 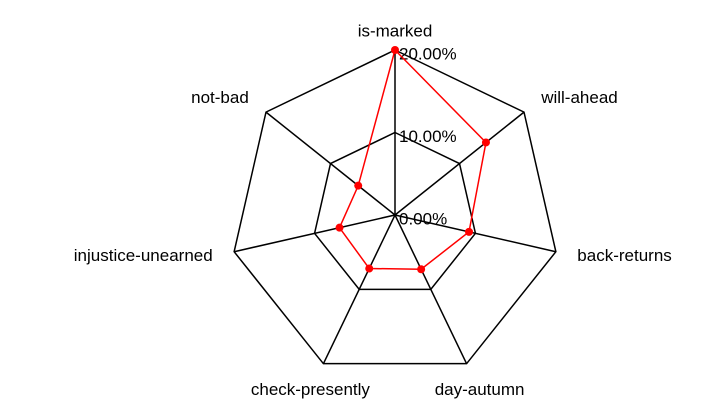 I want to click on category-label: not-bad, so click(x=220, y=97).